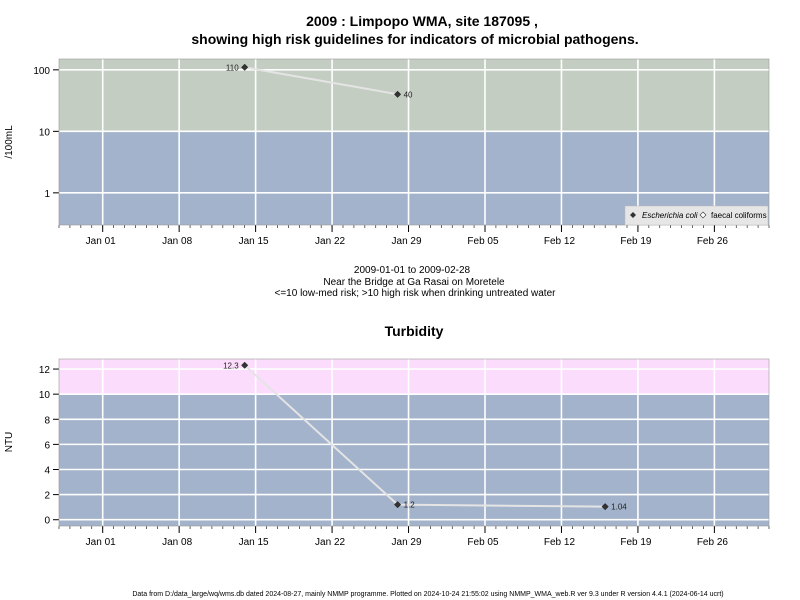 The width and height of the screenshot is (800, 600). Describe the element at coordinates (633, 215) in the screenshot. I see `legend-marker-ecoli` at that location.